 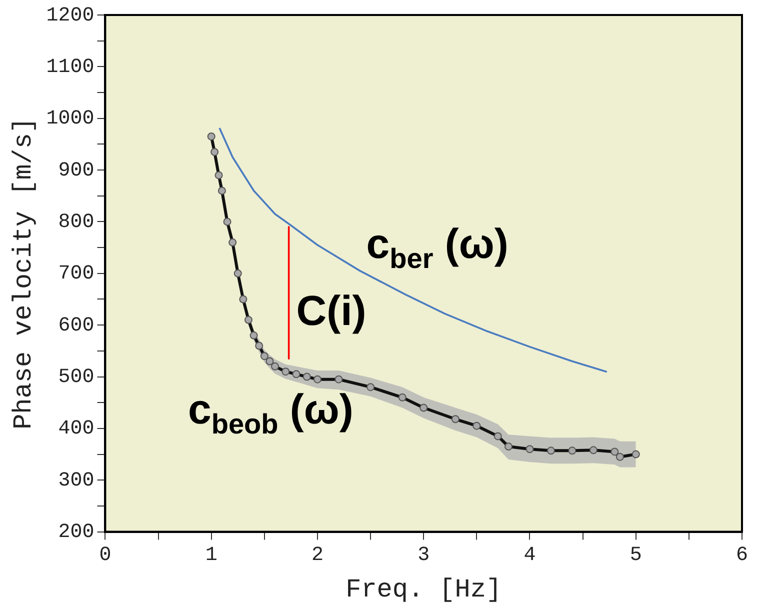 What do you see at coordinates (530, 556) in the screenshot?
I see `x-tick-label: 4` at bounding box center [530, 556].